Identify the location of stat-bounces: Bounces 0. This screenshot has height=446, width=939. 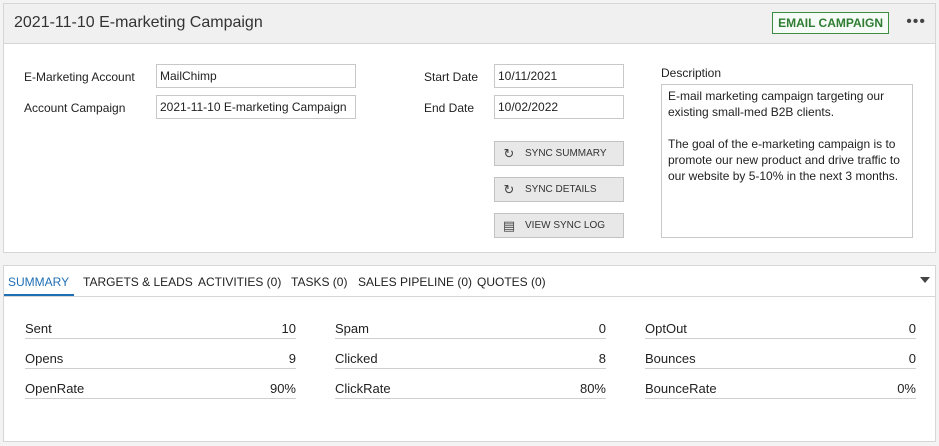
(780, 359).